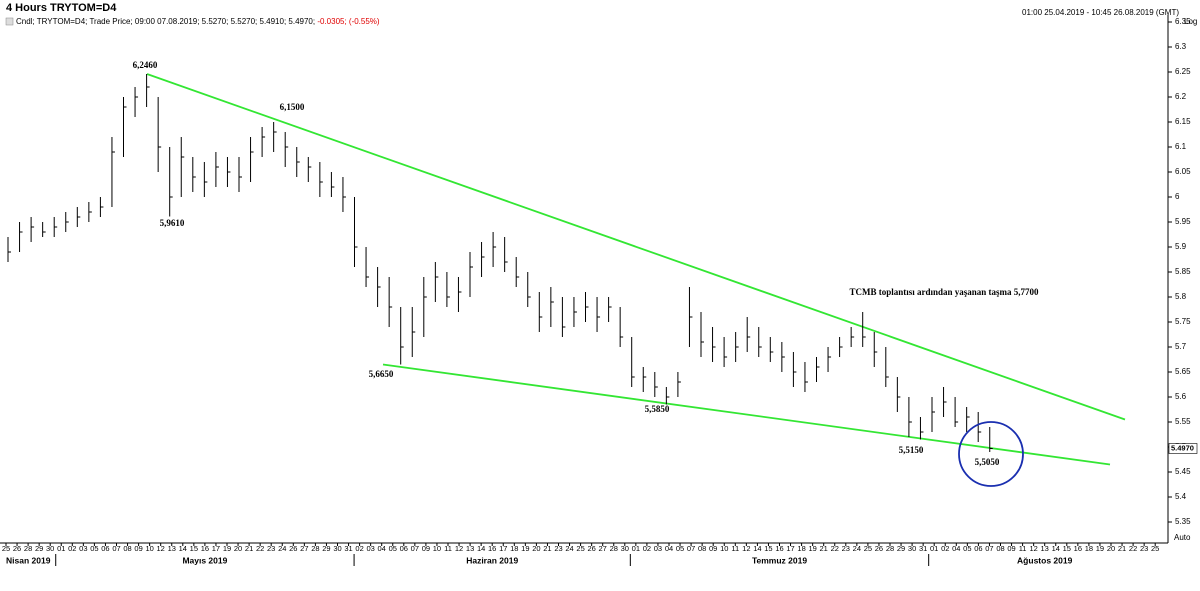 Image resolution: width=1200 pixels, height=591 pixels. What do you see at coordinates (1190, 21) in the screenshot?
I see `scale-label: Log` at bounding box center [1190, 21].